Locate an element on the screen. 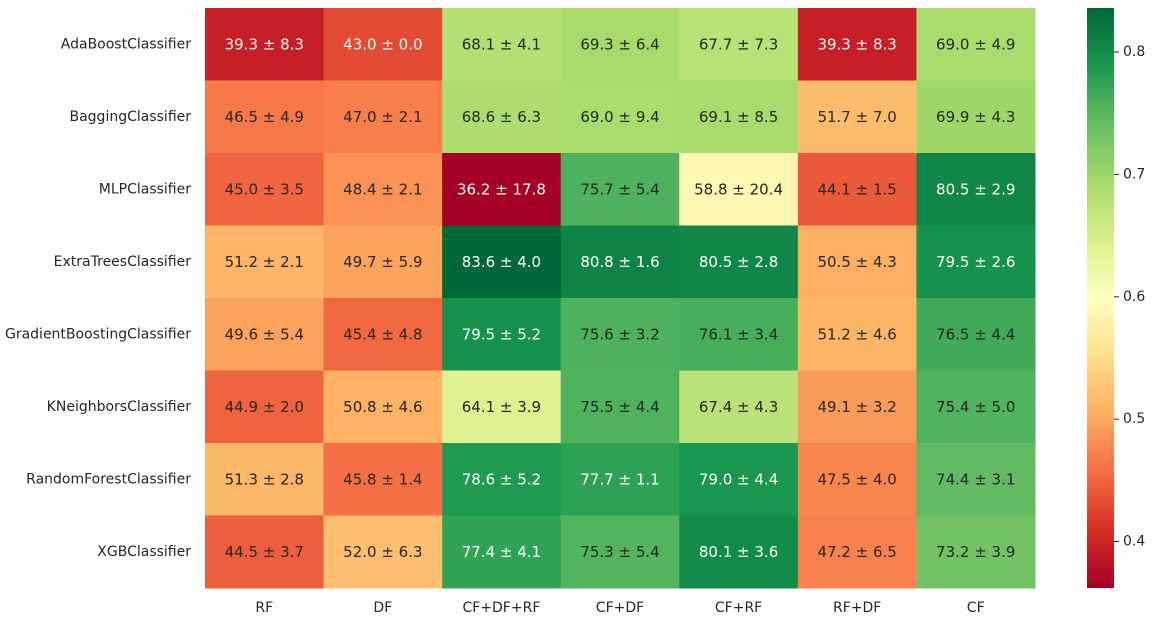 The width and height of the screenshot is (1160, 626). colorbar-ticks: 0.4 0.5 0.6 0.7 0.8 is located at coordinates (1129, 297).